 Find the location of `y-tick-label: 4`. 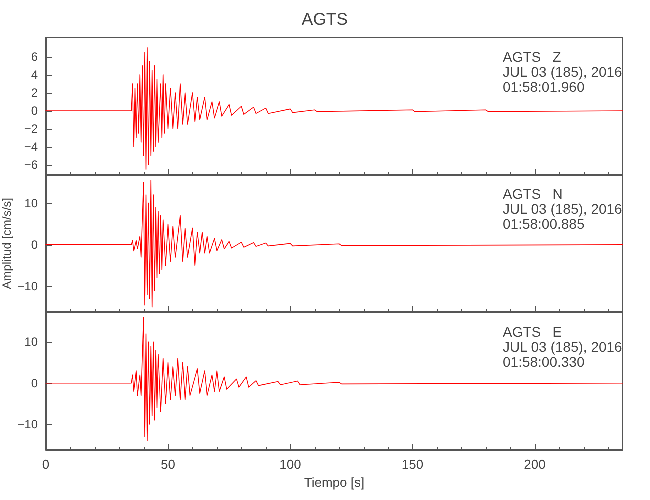

y-tick-label: 4 is located at coordinates (34, 75).